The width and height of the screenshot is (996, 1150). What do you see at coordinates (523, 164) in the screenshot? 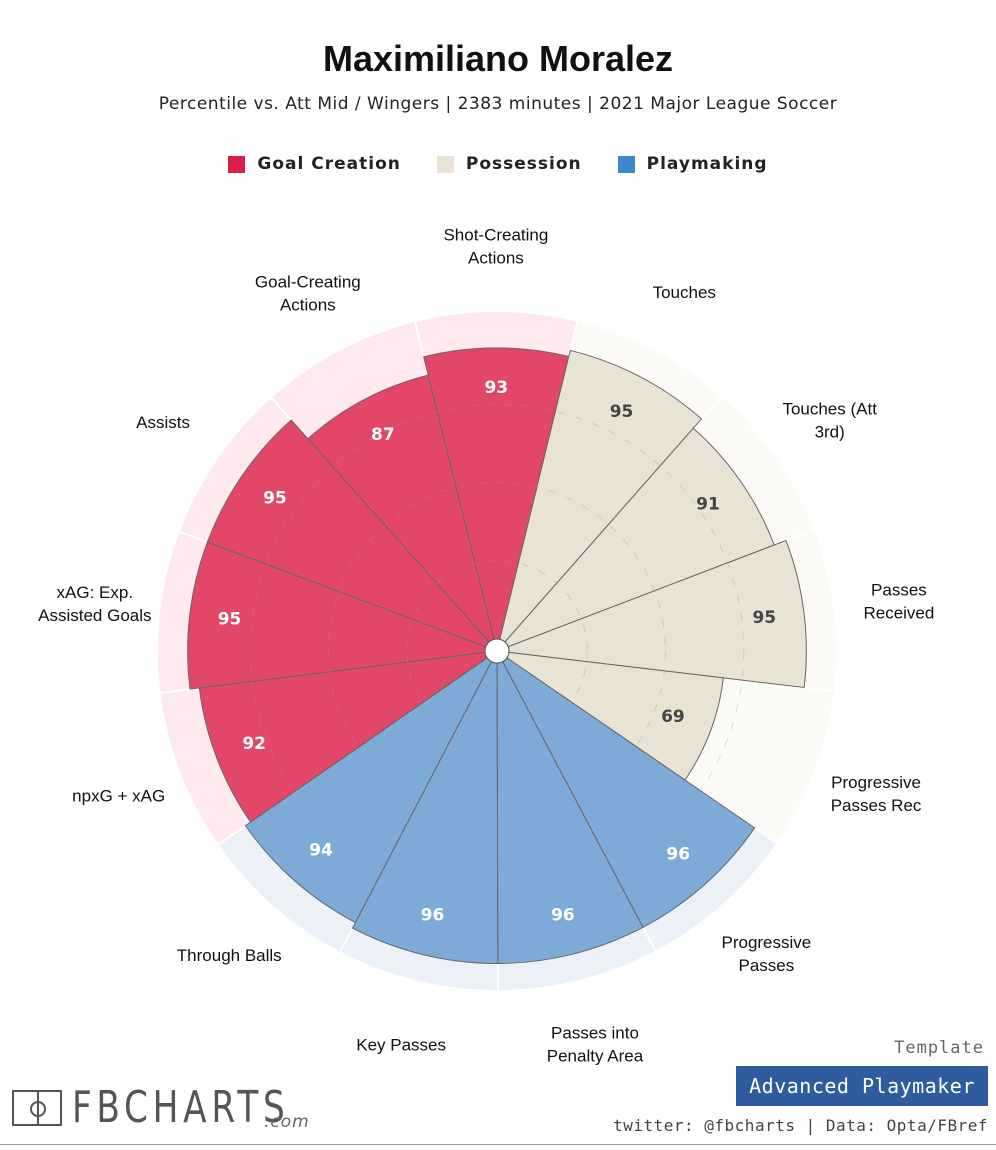
I see `legend-label: Possession` at bounding box center [523, 164].